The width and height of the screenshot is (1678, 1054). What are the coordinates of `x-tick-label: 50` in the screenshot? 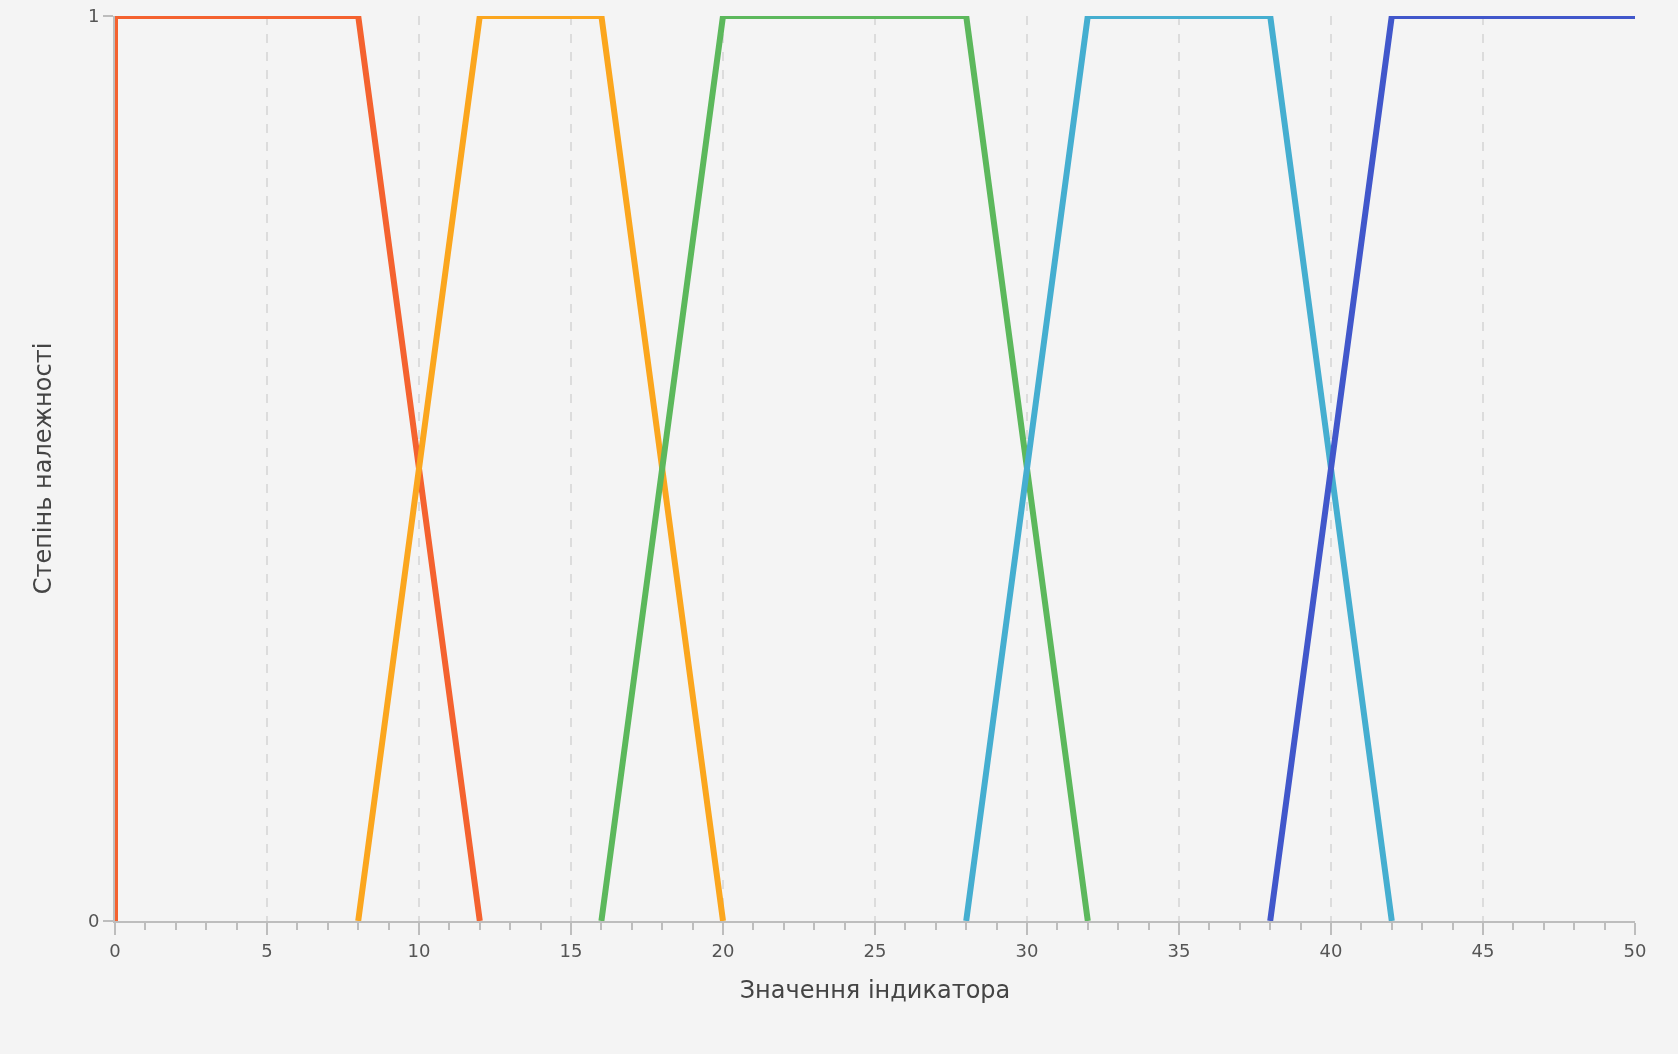 It's located at (1635, 950).